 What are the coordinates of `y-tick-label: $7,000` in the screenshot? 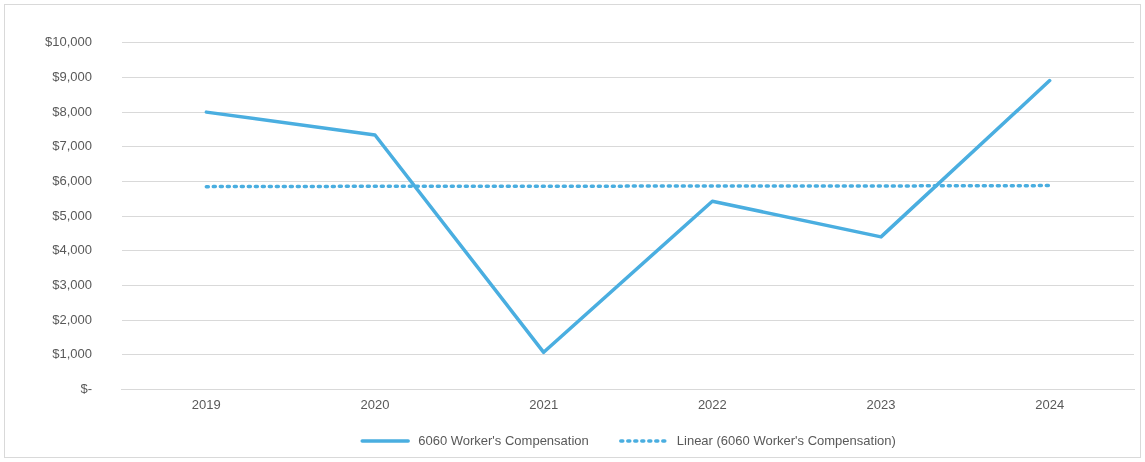 It's located at (72, 146).